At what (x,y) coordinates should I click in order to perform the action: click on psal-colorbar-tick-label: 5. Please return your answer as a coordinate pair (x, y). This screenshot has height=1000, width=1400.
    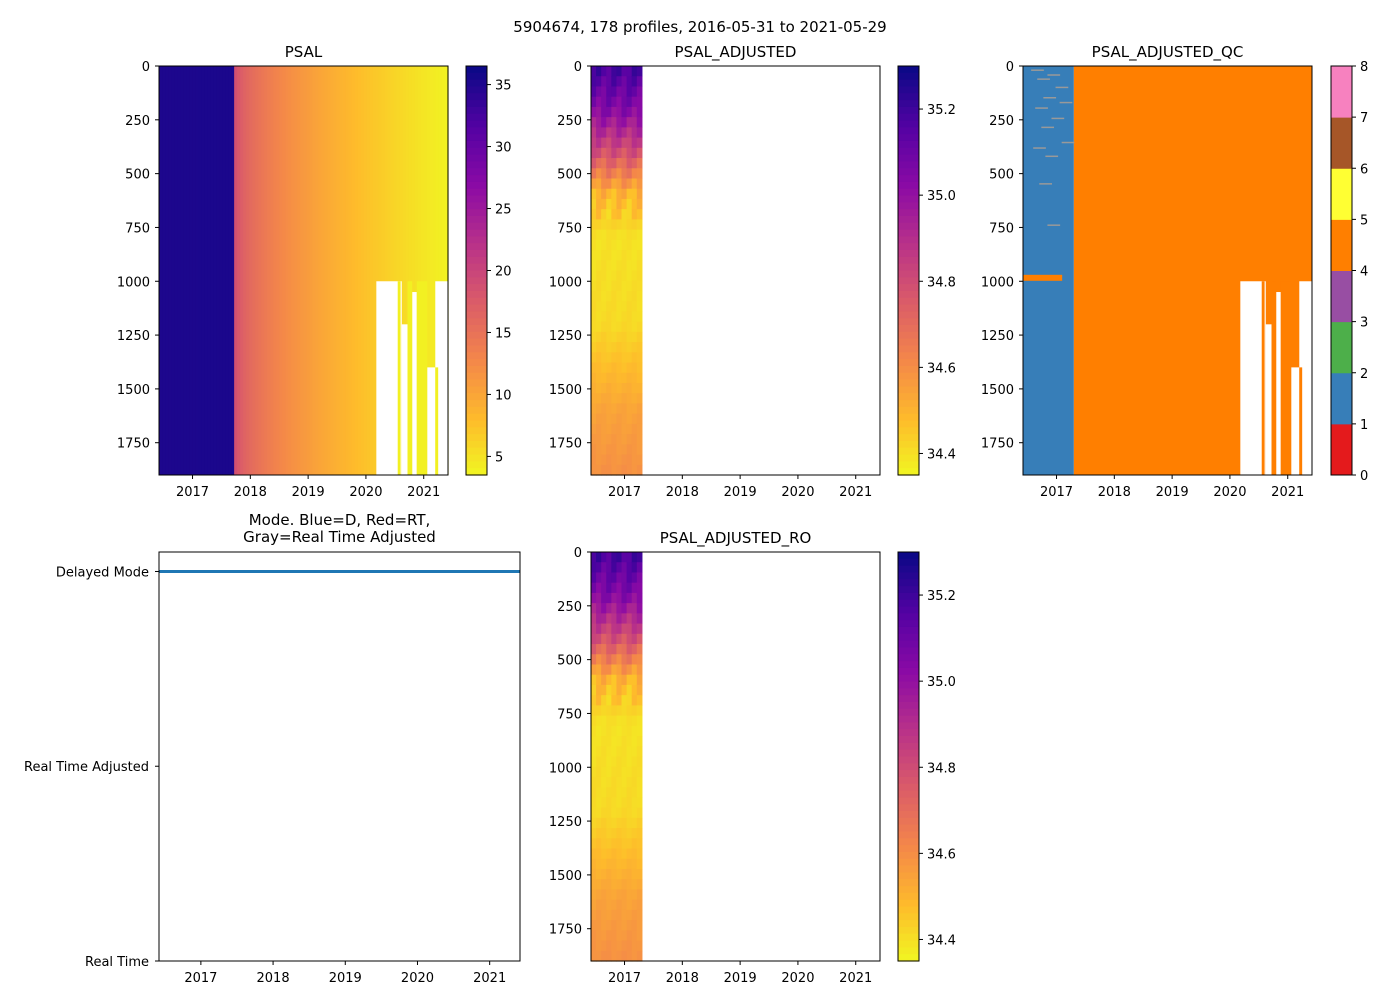
    Looking at the image, I should click on (499, 457).